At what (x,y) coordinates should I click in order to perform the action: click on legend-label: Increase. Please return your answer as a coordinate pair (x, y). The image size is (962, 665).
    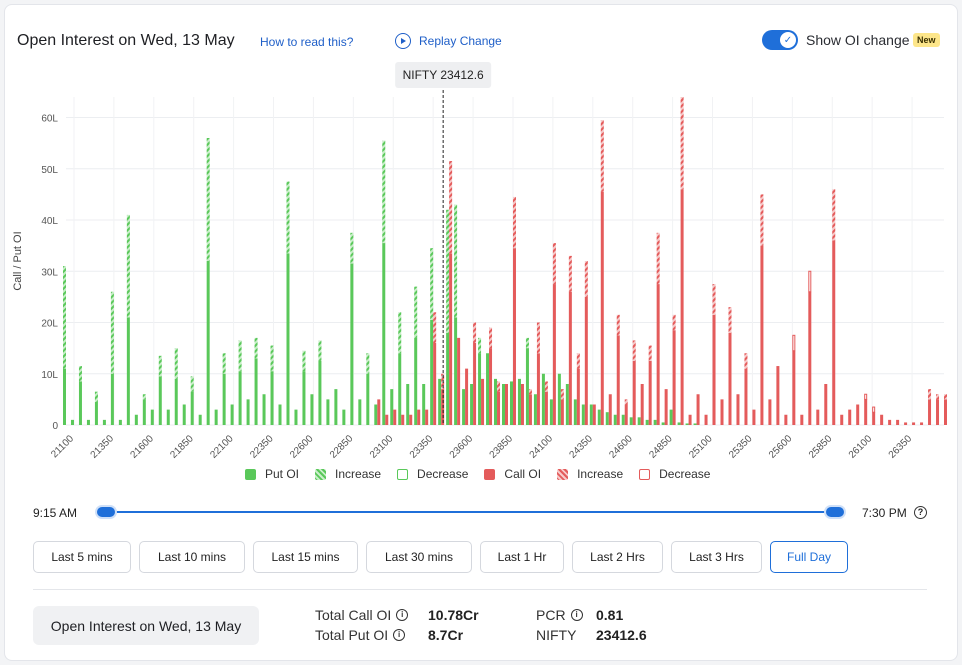
    Looking at the image, I should click on (600, 474).